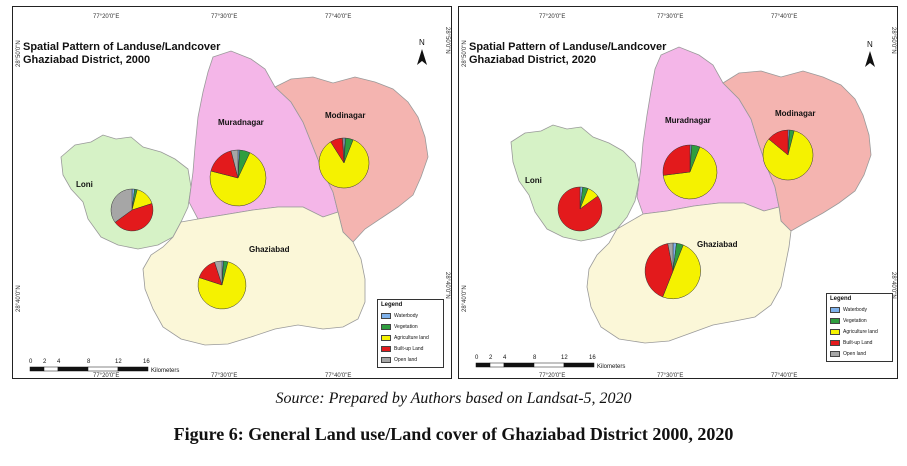 Image resolution: width=907 pixels, height=466 pixels. I want to click on region-loni, so click(575, 183).